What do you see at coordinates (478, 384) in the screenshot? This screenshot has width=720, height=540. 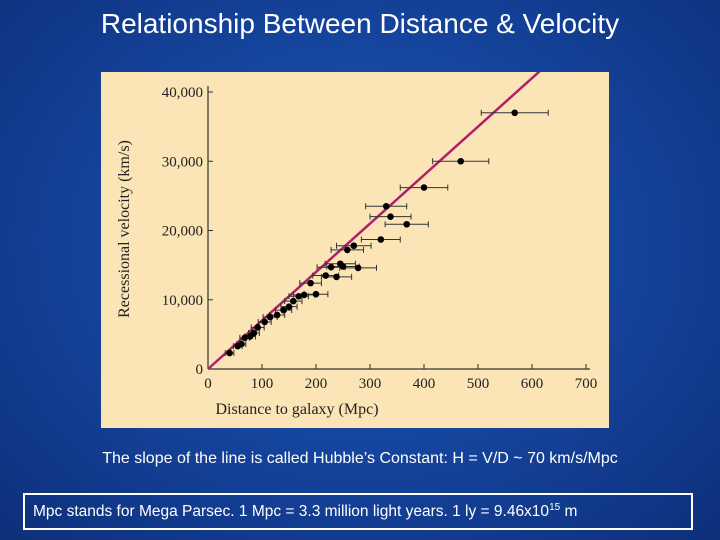 I see `x-tick-label: 500` at bounding box center [478, 384].